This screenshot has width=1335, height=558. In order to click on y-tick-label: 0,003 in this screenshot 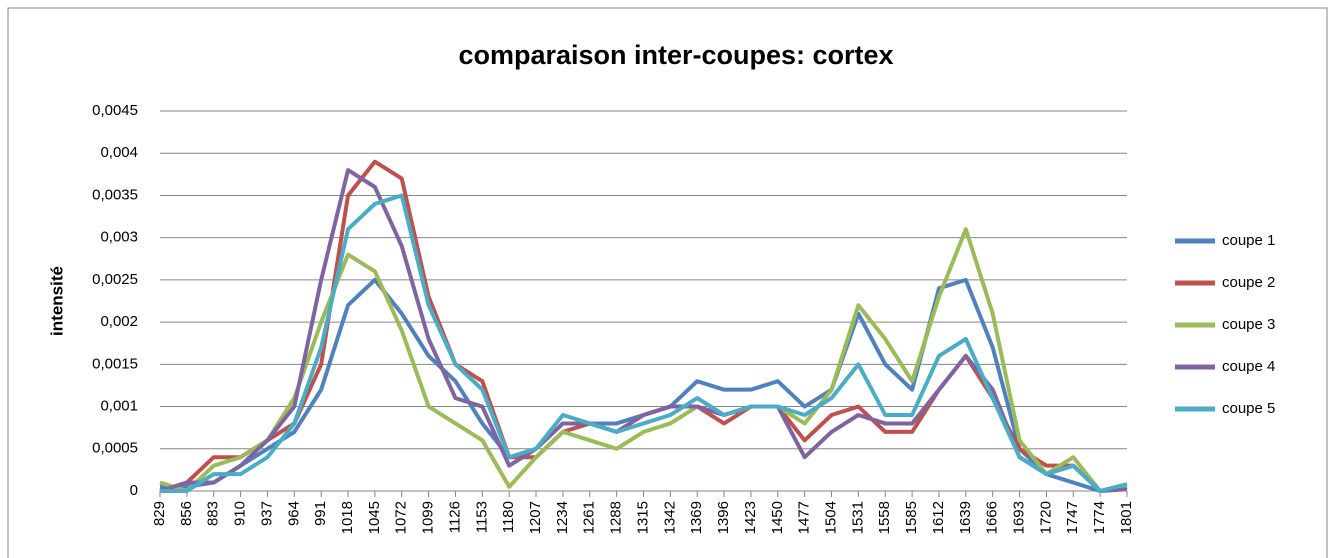, I will do `click(119, 237)`.